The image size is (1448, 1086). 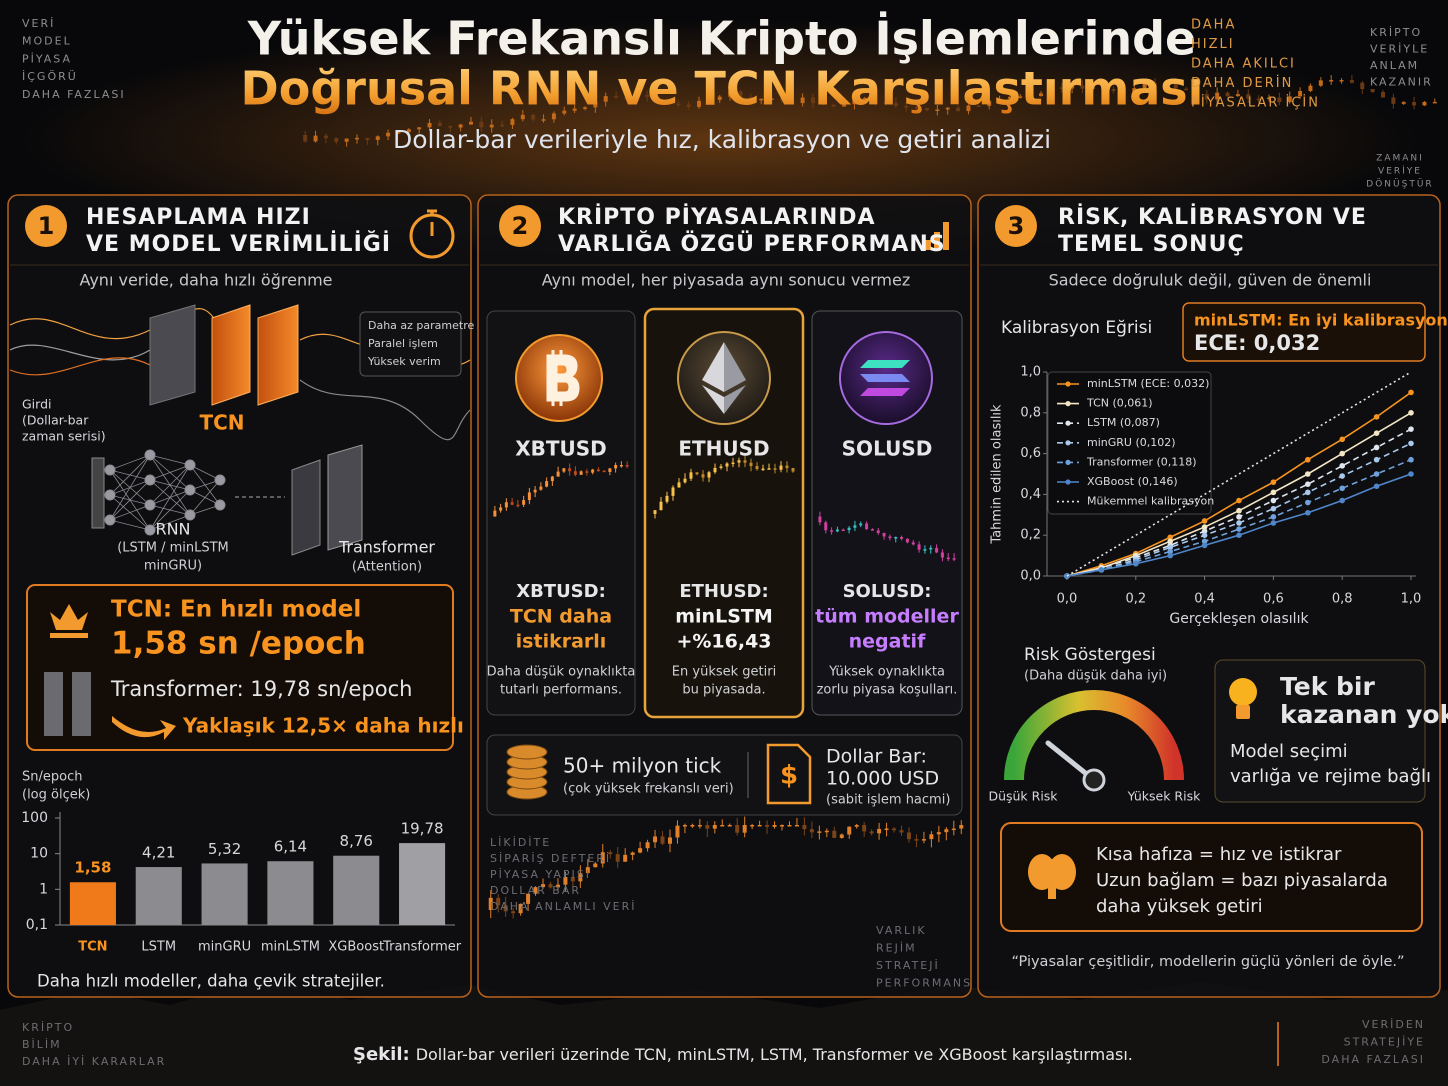 I want to click on y-tick-label: 0,0, so click(x=1030, y=576).